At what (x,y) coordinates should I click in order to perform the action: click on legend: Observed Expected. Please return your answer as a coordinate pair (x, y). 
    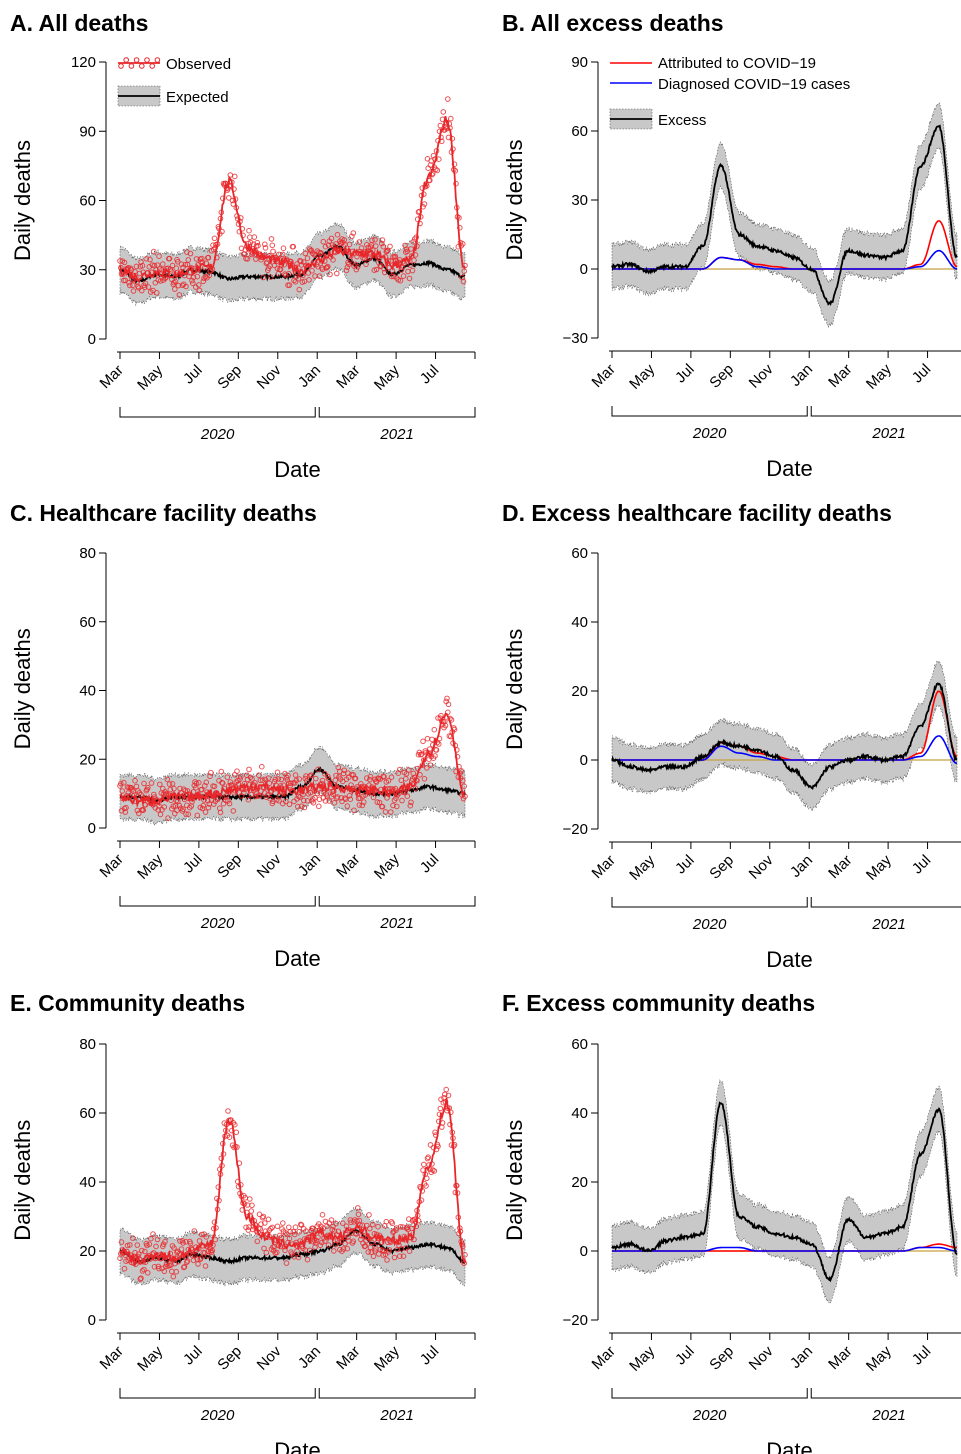
    Looking at the image, I should click on (174, 81).